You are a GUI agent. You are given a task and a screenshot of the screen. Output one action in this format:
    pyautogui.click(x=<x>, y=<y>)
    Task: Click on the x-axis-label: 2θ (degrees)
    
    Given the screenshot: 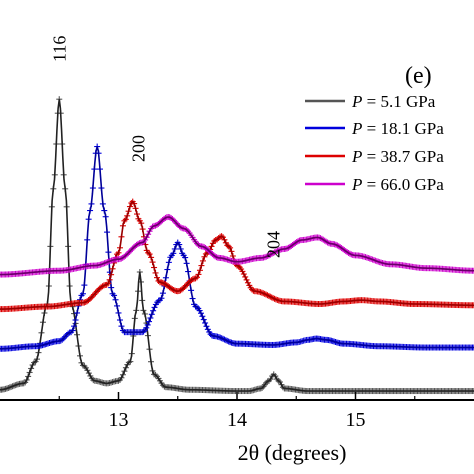 What is the action you would take?
    pyautogui.click(x=292, y=452)
    